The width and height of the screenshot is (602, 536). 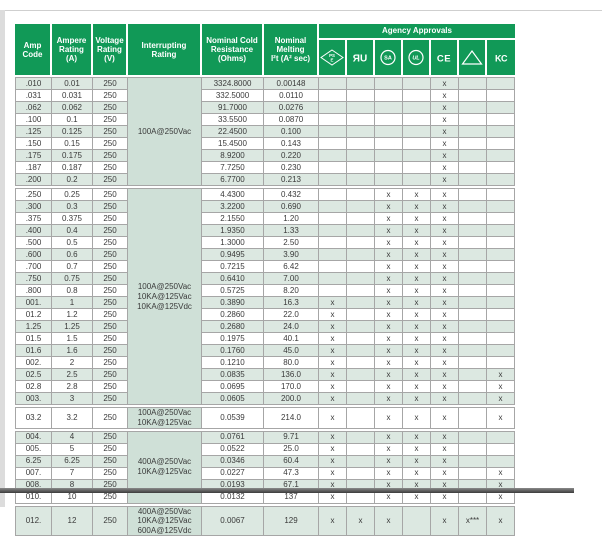 What do you see at coordinates (291, 339) in the screenshot?
I see `melting-i2t-cell: 40.1` at bounding box center [291, 339].